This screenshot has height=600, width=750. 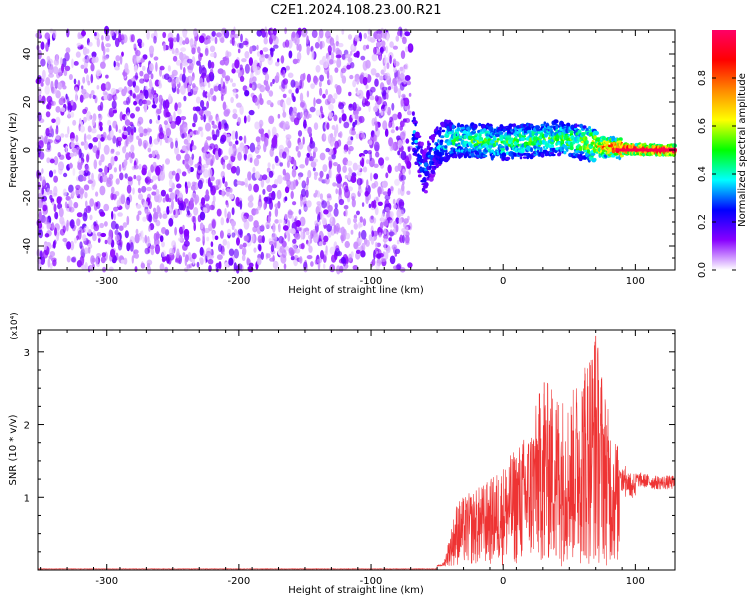 I want to click on colorbar-tick-label: 0.6, so click(x=702, y=126).